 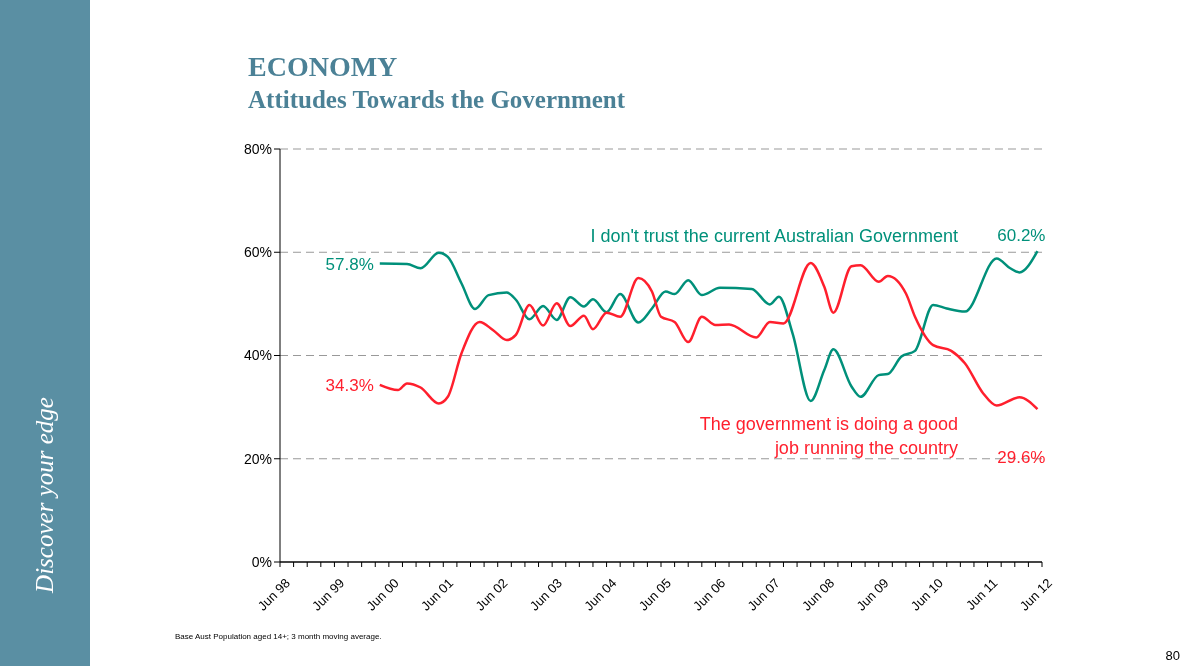 I want to click on x-tick-label: Jun 09, so click(x=872, y=594).